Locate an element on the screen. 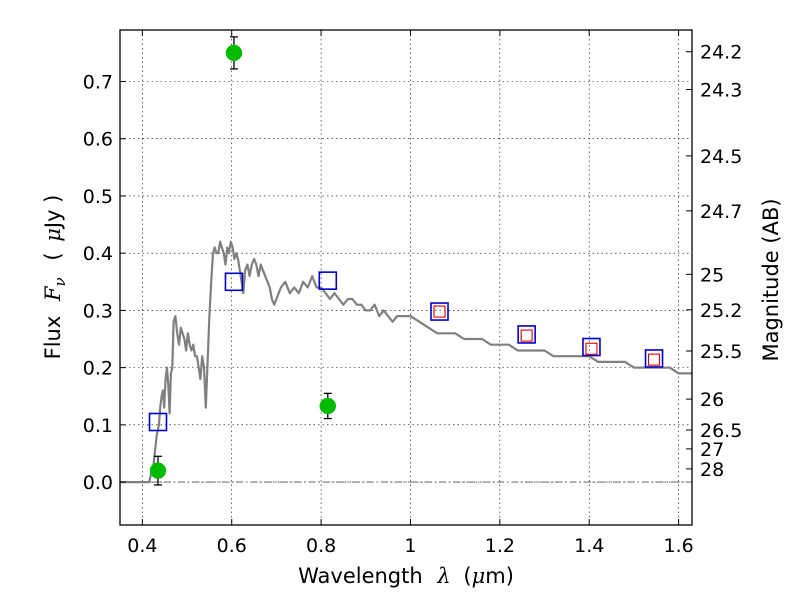 This screenshot has height=600, width=800. y2-tick-label: 27 is located at coordinates (712, 450).